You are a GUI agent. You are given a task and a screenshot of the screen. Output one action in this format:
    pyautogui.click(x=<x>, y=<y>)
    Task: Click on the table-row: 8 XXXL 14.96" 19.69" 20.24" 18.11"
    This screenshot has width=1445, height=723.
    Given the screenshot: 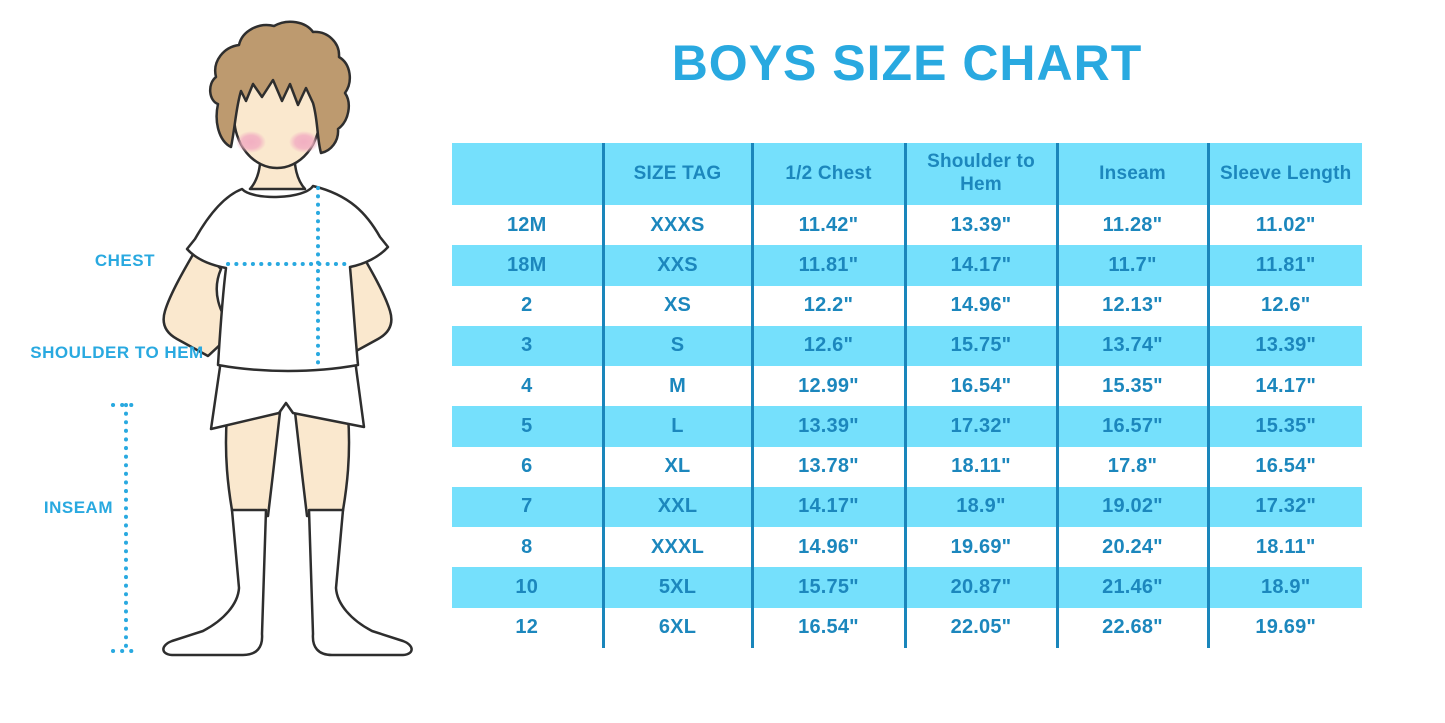 What is the action you would take?
    pyautogui.click(x=907, y=547)
    